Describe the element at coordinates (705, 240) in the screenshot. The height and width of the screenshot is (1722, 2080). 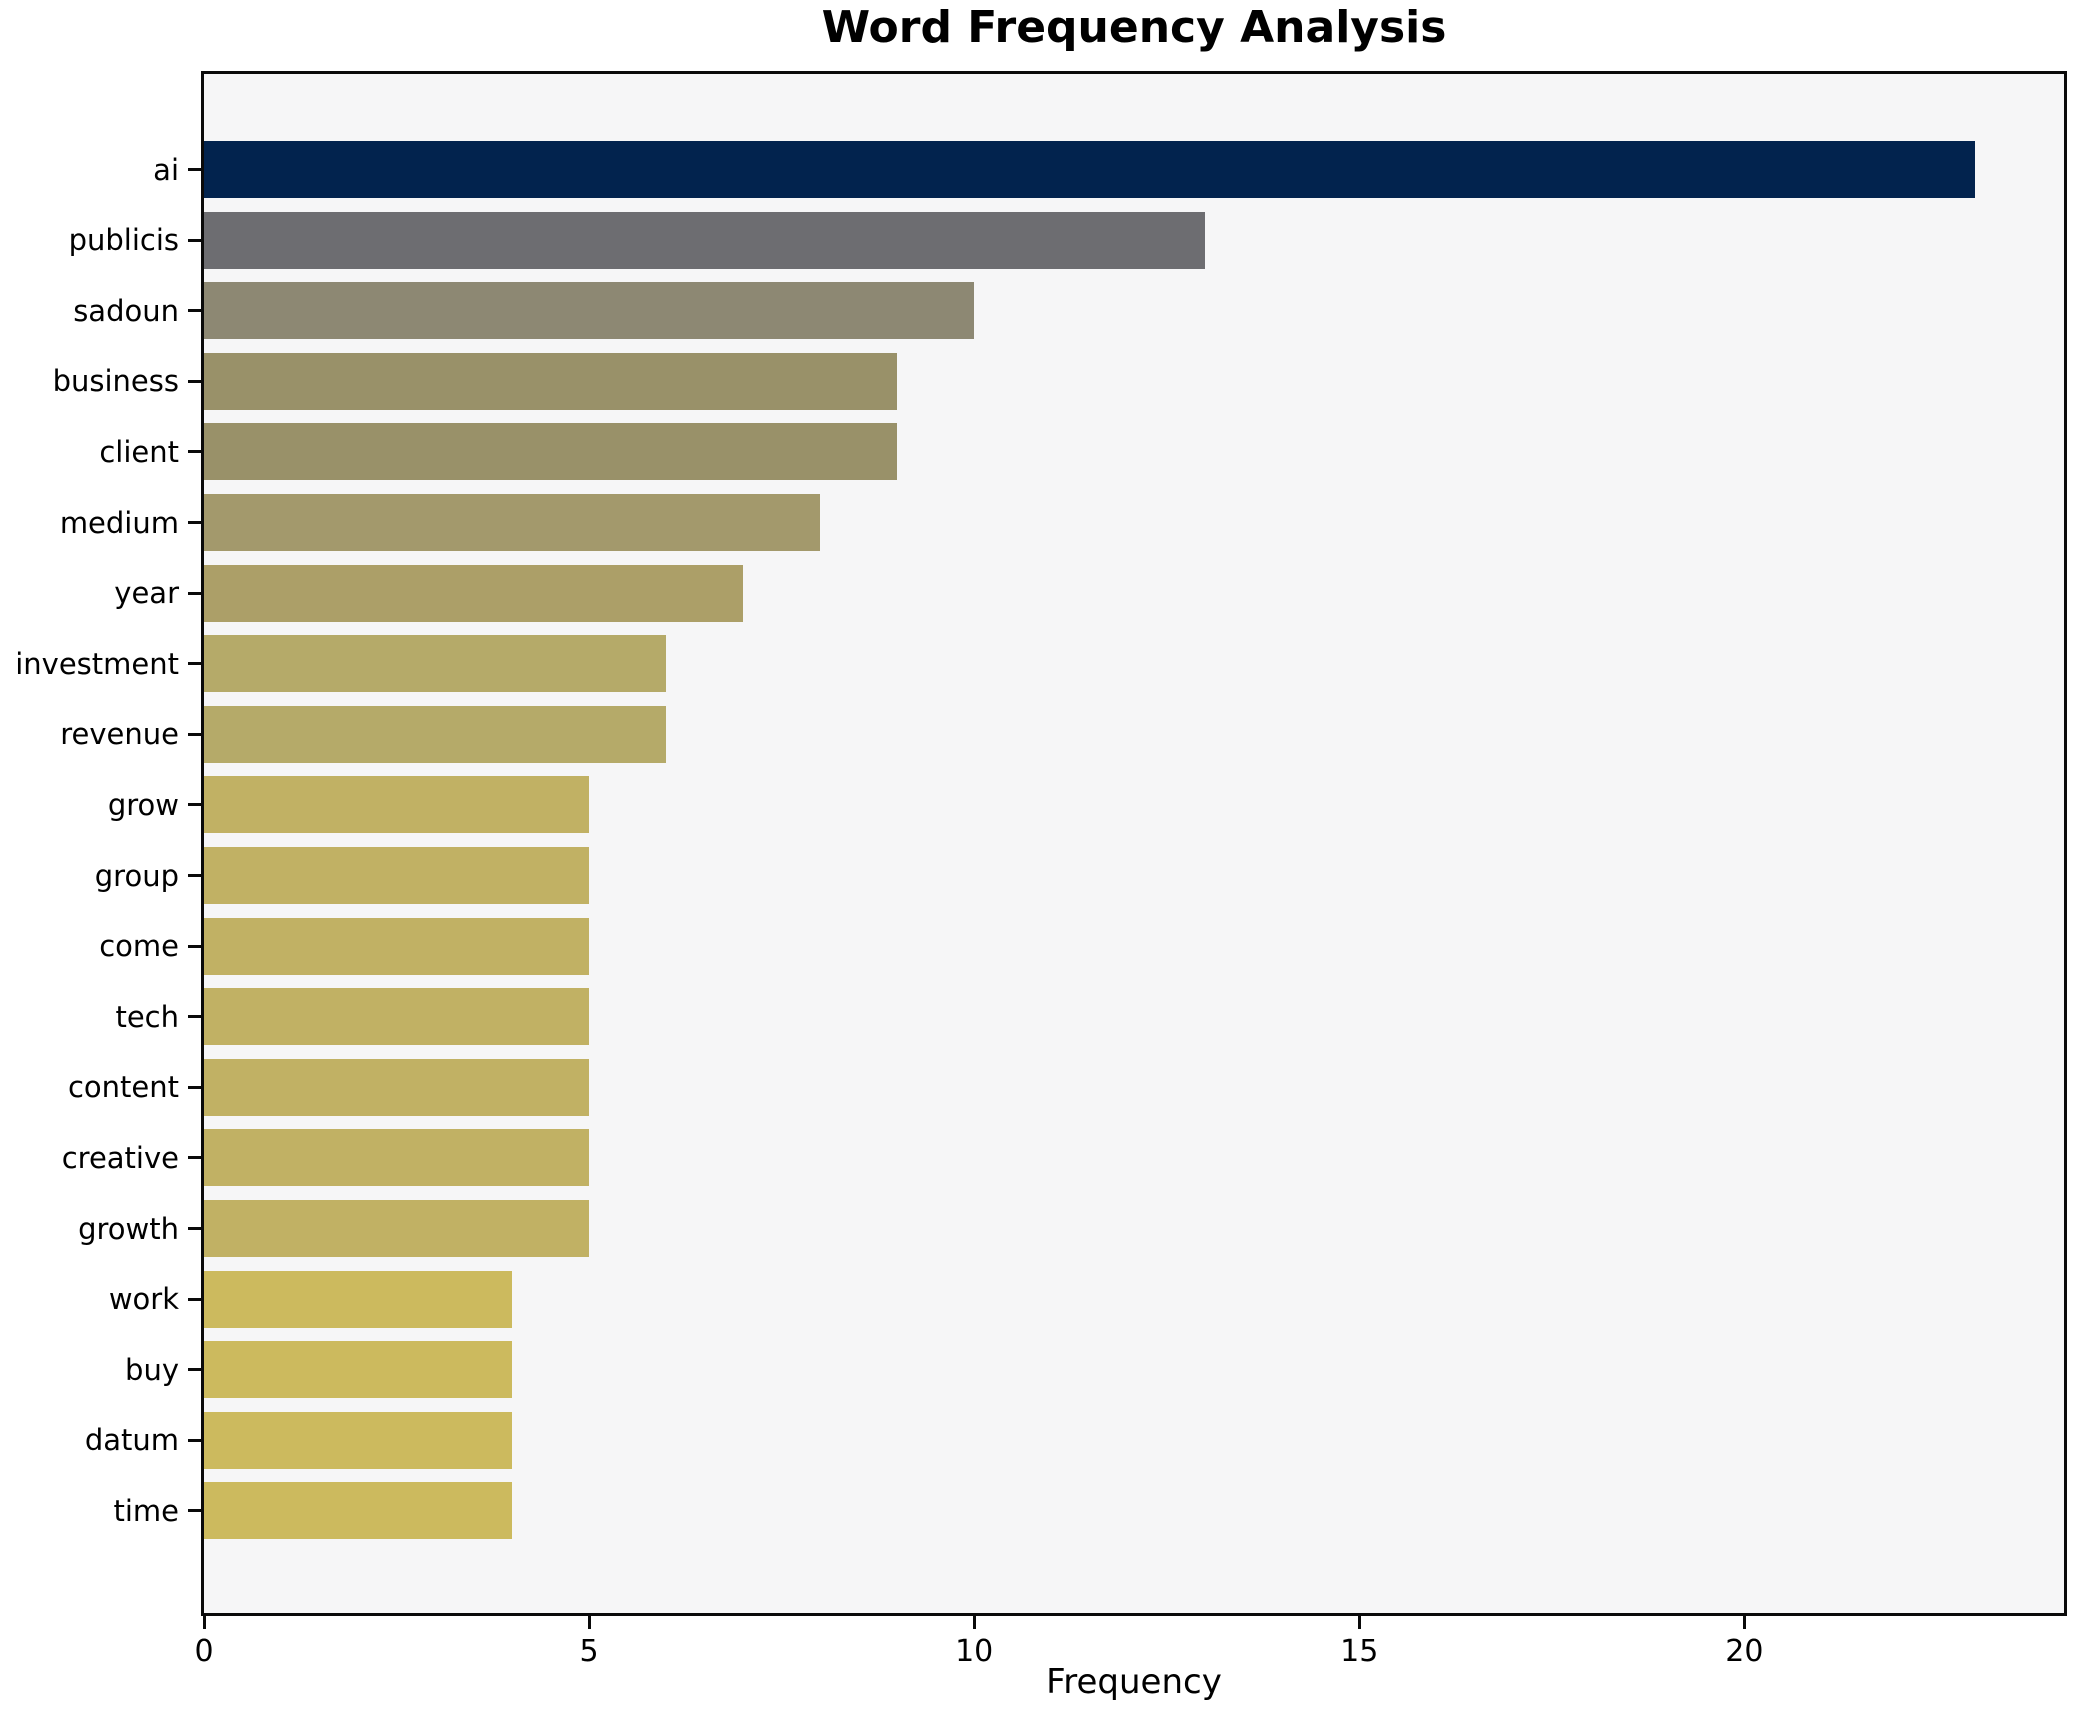
I see `bar-publicis` at that location.